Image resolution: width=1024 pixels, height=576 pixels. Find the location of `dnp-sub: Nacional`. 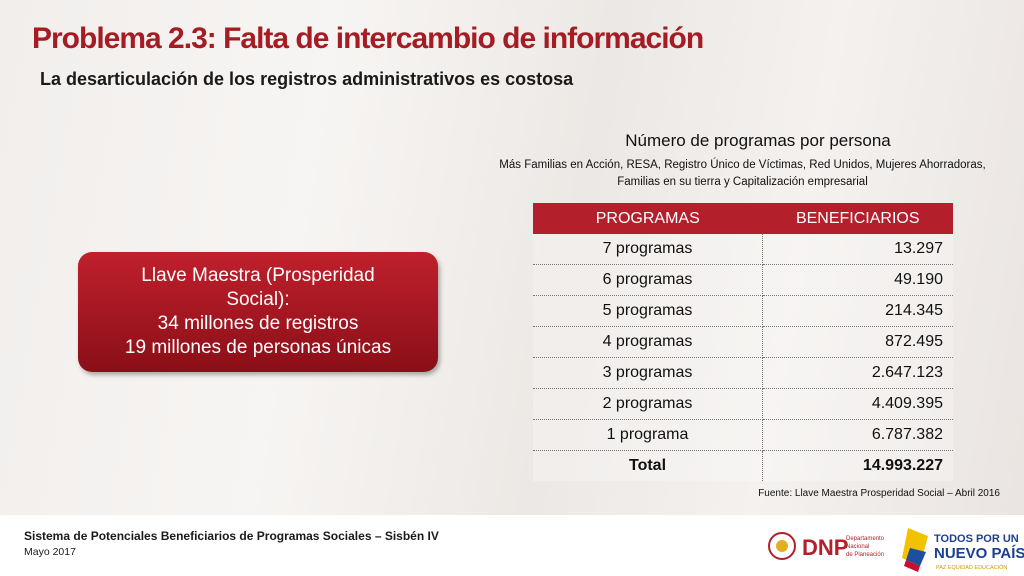

dnp-sub: Nacional is located at coordinates (857, 547).